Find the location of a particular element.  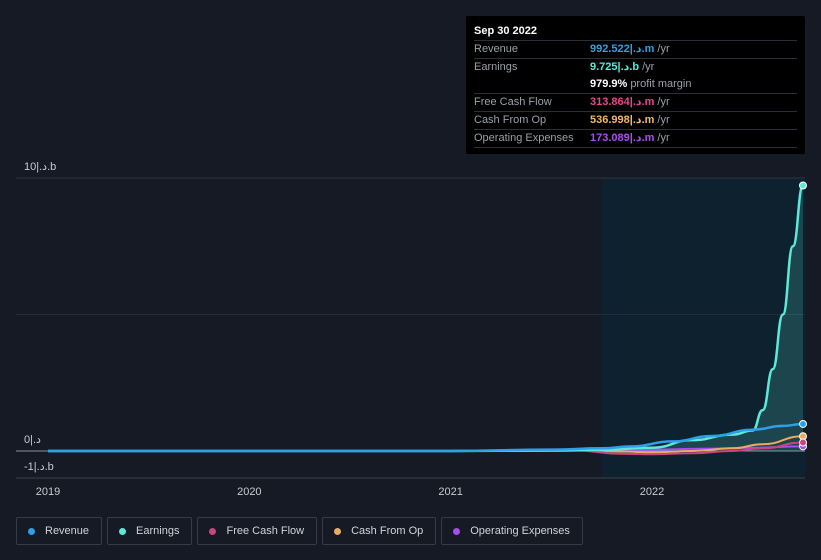

tooltip-row-earnings: Earnings 9.725|.د.b /yr is located at coordinates (635, 67).